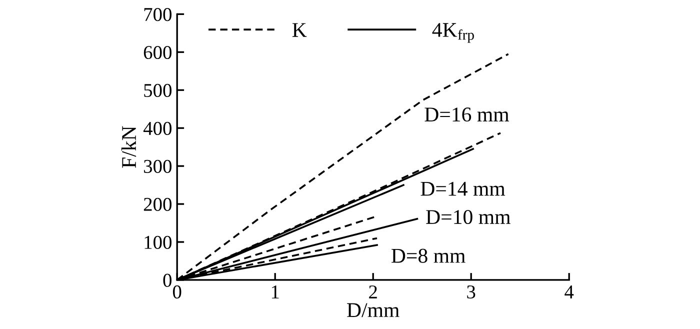 This screenshot has height=329, width=700. I want to click on y-tick-label: 400, so click(157, 129).